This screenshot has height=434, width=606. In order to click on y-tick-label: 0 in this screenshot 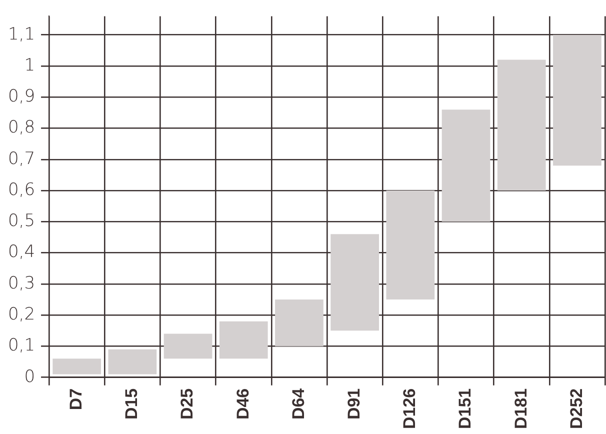, I will do `click(30, 376)`.